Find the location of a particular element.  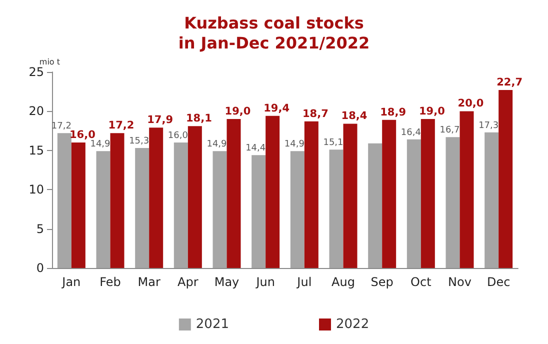

data-label: 15,1 is located at coordinates (333, 143).